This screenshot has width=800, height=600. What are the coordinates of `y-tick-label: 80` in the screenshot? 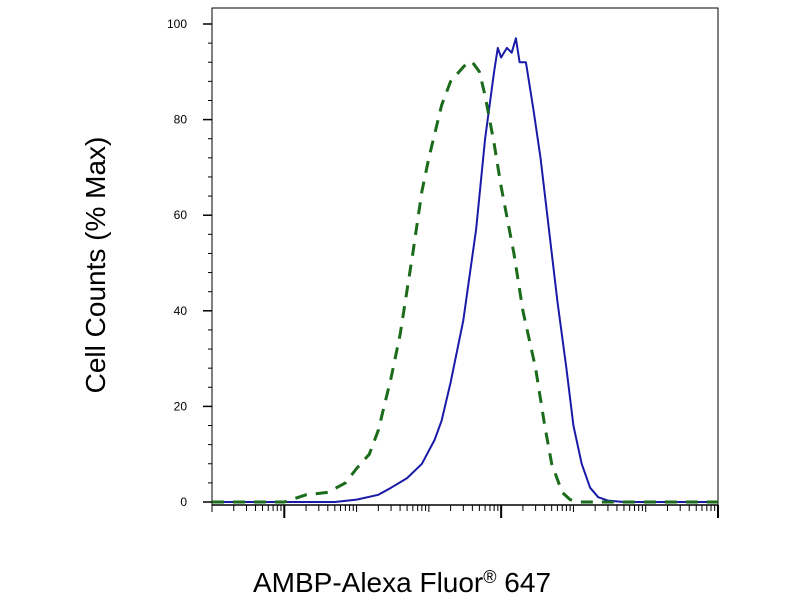 It's located at (181, 120).